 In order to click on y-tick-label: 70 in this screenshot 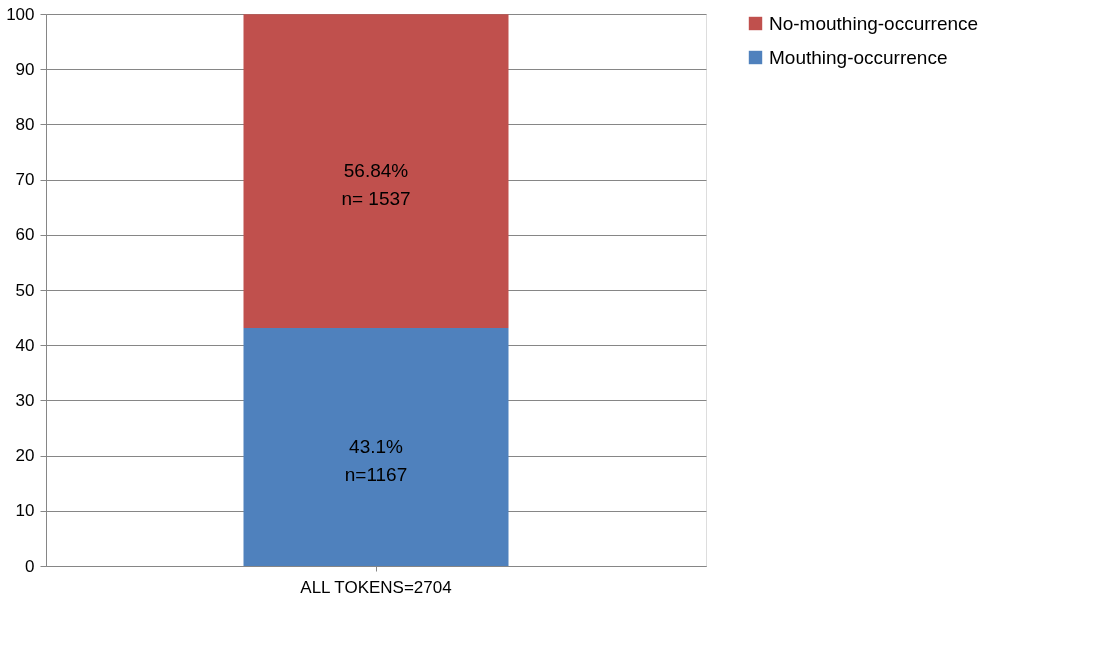, I will do `click(25, 180)`.